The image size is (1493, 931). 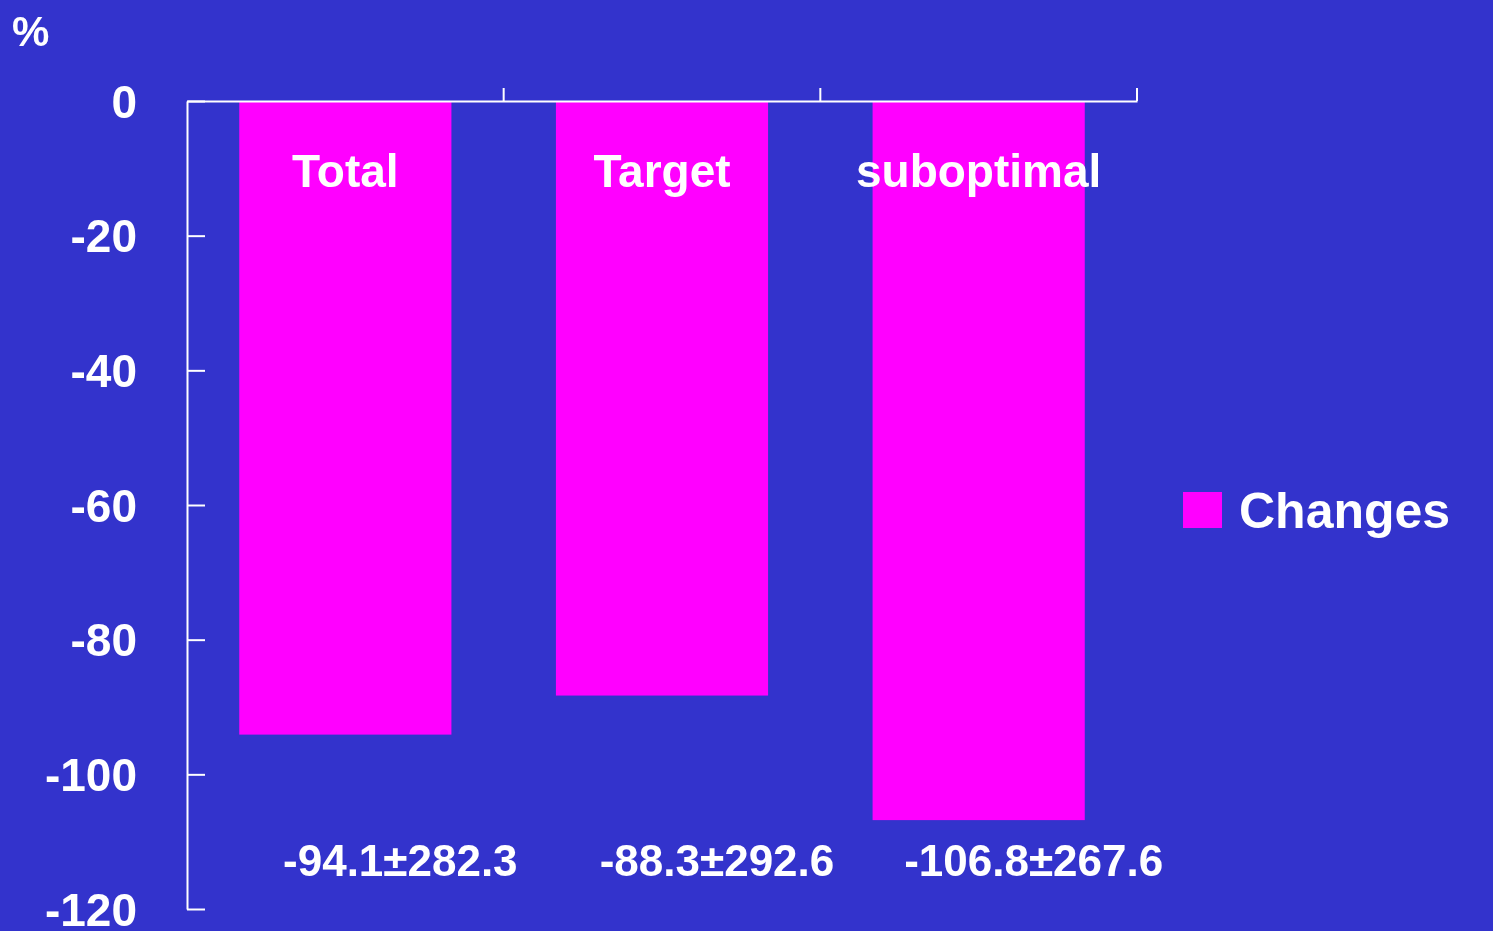 I want to click on y-tick-label: -120, so click(x=90, y=907).